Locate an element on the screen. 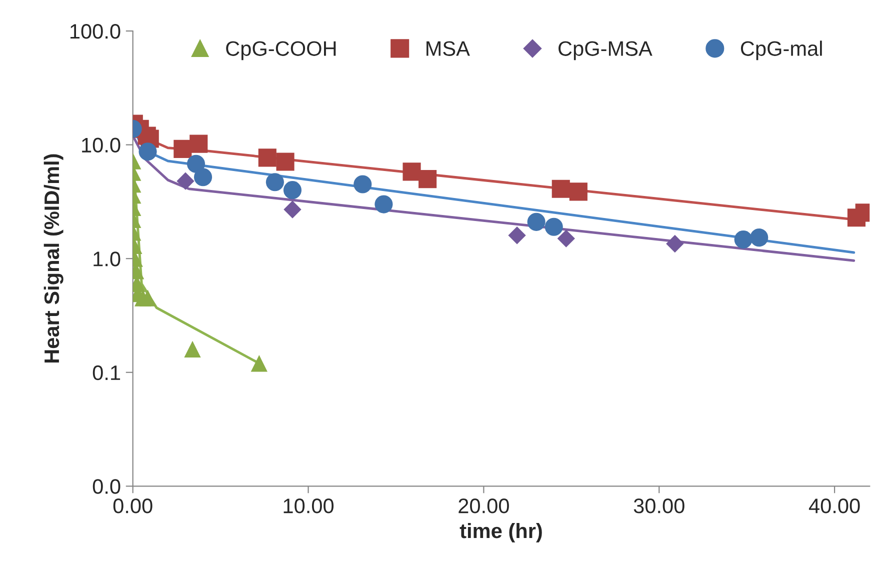 The height and width of the screenshot is (574, 874). x-tick-label: 0.00 is located at coordinates (132, 506).